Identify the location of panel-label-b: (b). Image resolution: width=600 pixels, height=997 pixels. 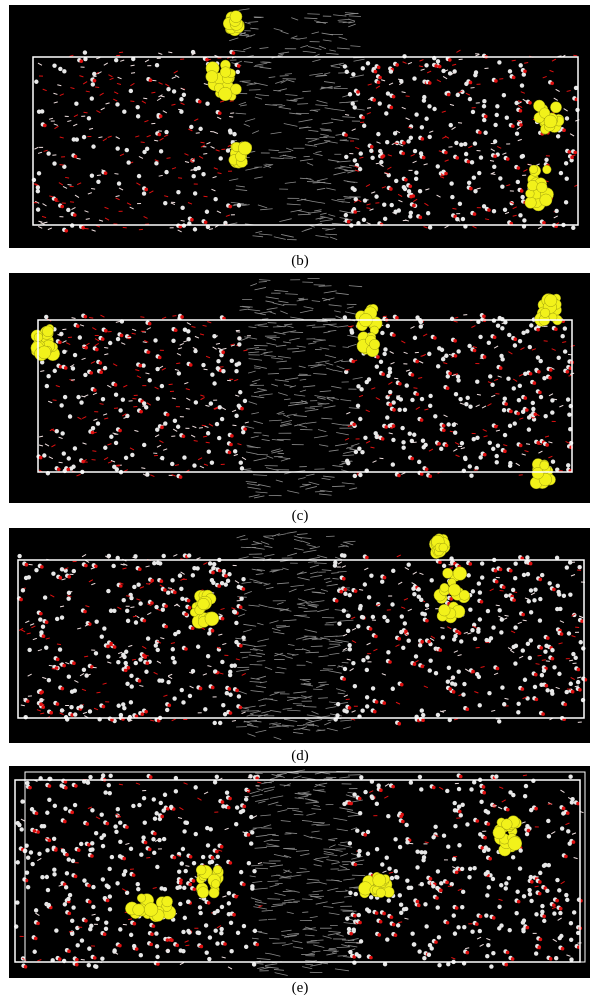
(300, 261).